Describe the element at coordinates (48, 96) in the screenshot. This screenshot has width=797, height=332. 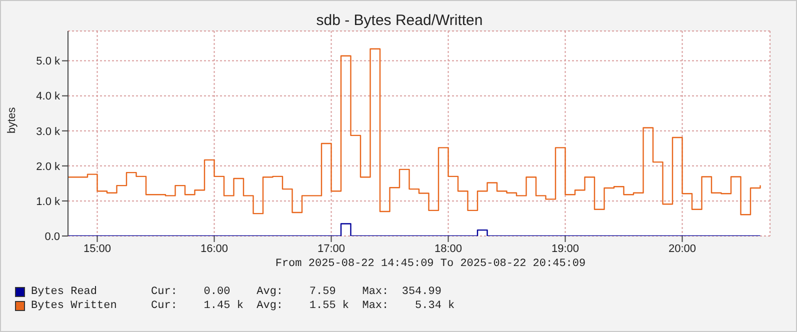
I see `y-tick-label: 4.0 k` at that location.